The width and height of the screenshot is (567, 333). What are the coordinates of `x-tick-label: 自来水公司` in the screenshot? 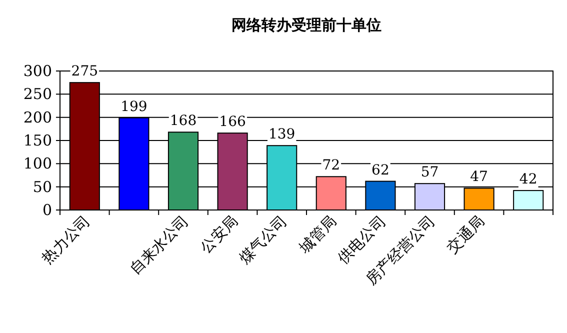 It's located at (159, 245).